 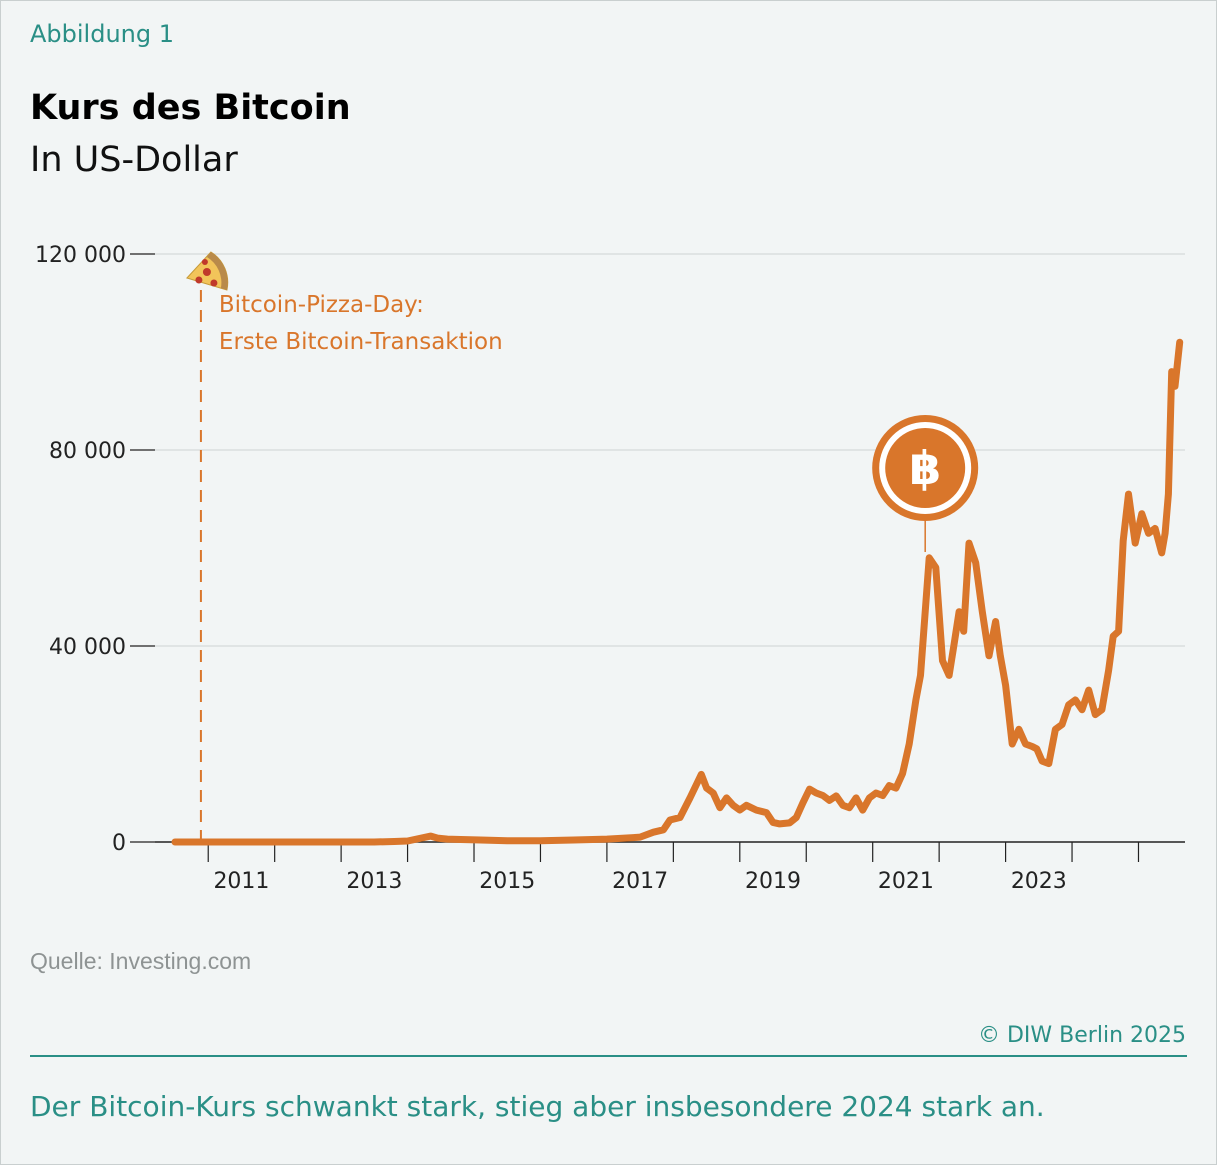 What do you see at coordinates (321, 305) in the screenshot?
I see `pizza-day-label-line1: Bitcoin-Pizza-Day:` at bounding box center [321, 305].